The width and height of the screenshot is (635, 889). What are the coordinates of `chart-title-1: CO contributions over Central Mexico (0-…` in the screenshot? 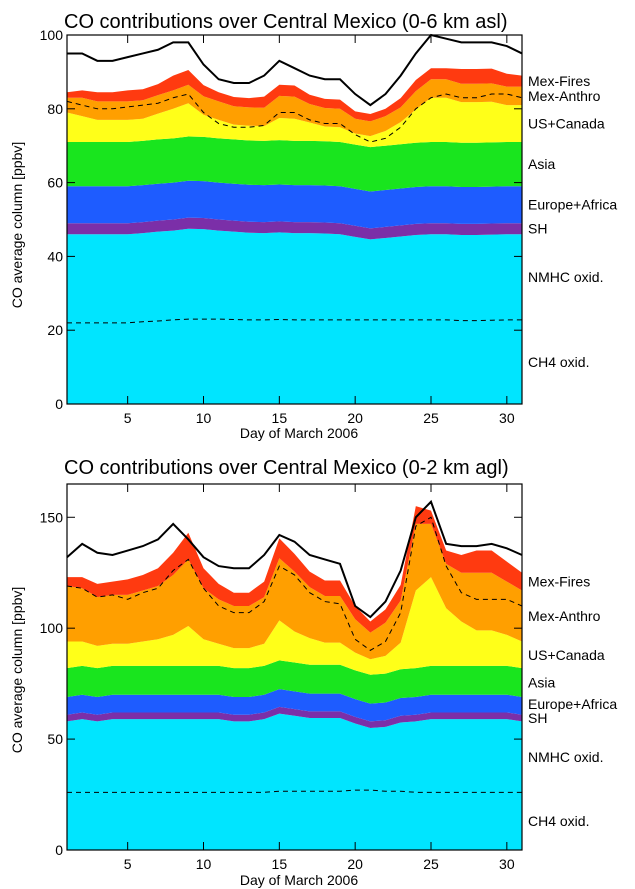 It's located at (286, 468).